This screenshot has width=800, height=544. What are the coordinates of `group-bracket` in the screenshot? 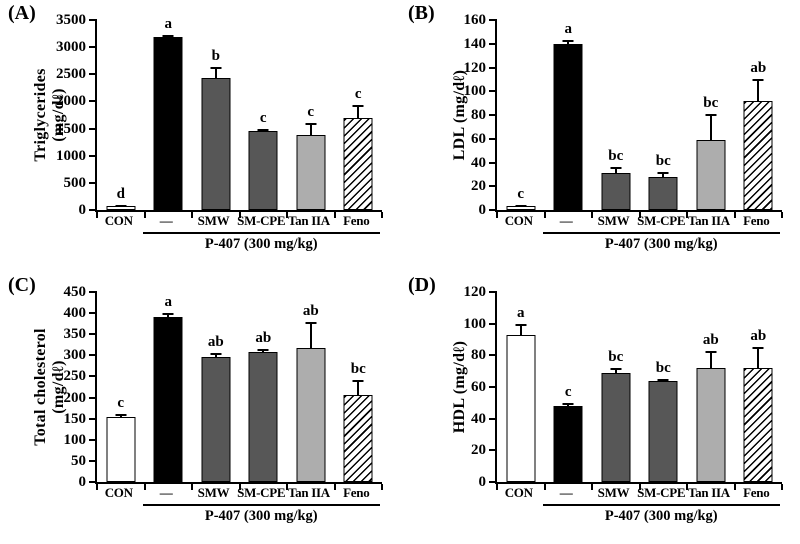 It's located at (661, 505).